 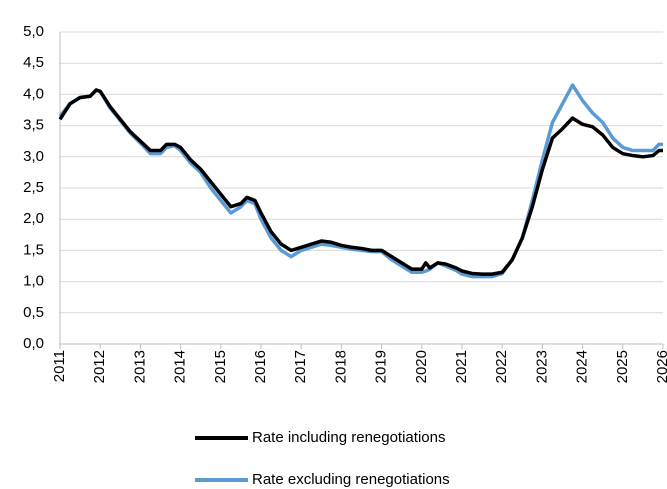 I want to click on x-tick-label: 2020, so click(x=421, y=366).